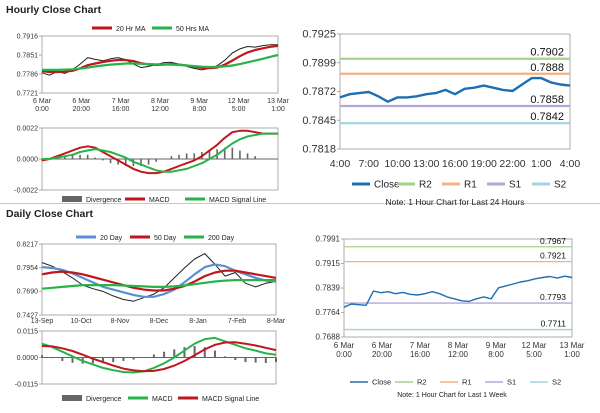  Describe the element at coordinates (80, 321) in the screenshot. I see `daily-price-x-tick: 10-Oct` at that location.